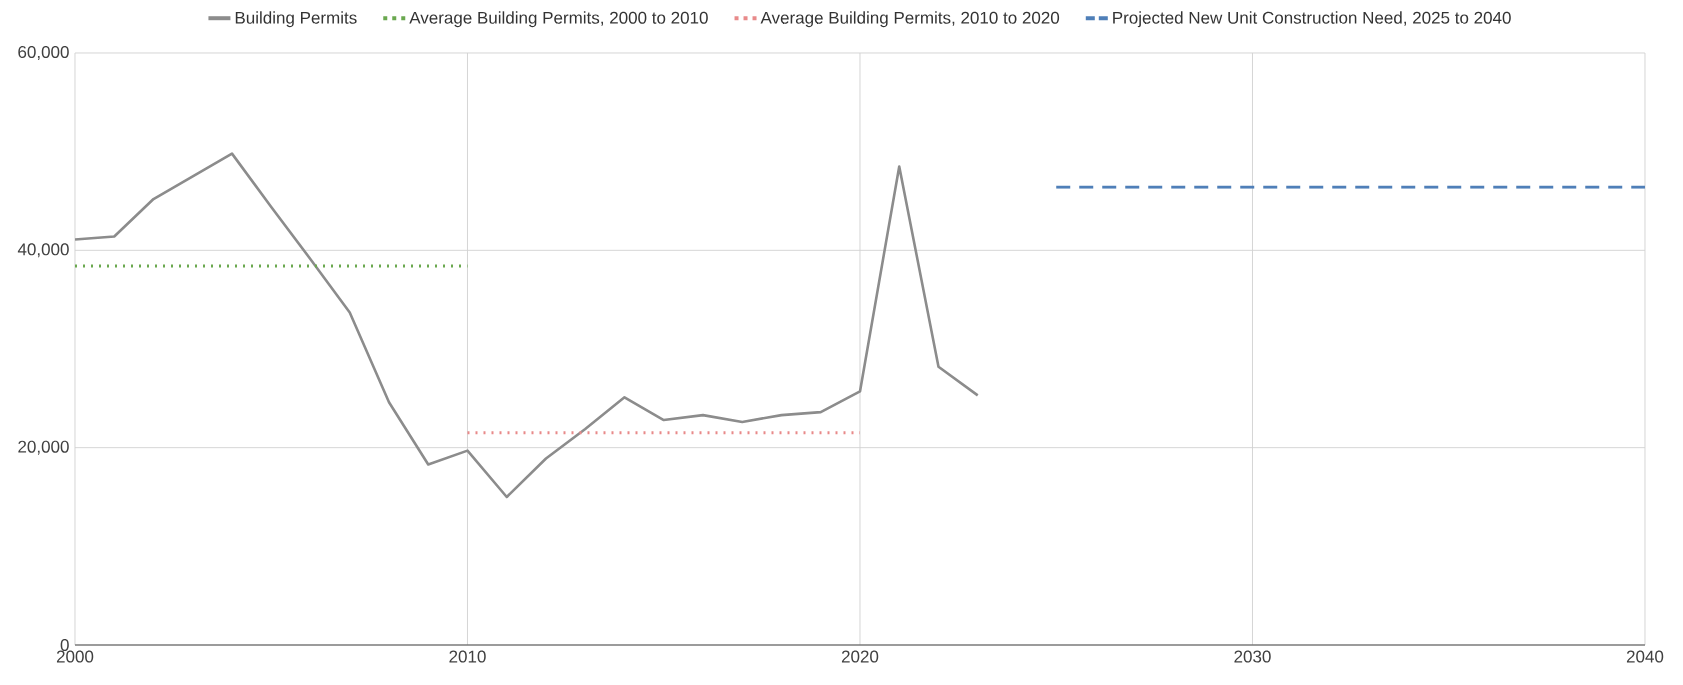 This screenshot has width=1683, height=685. What do you see at coordinates (75, 656) in the screenshot?
I see `x-tick-label: 2000` at bounding box center [75, 656].